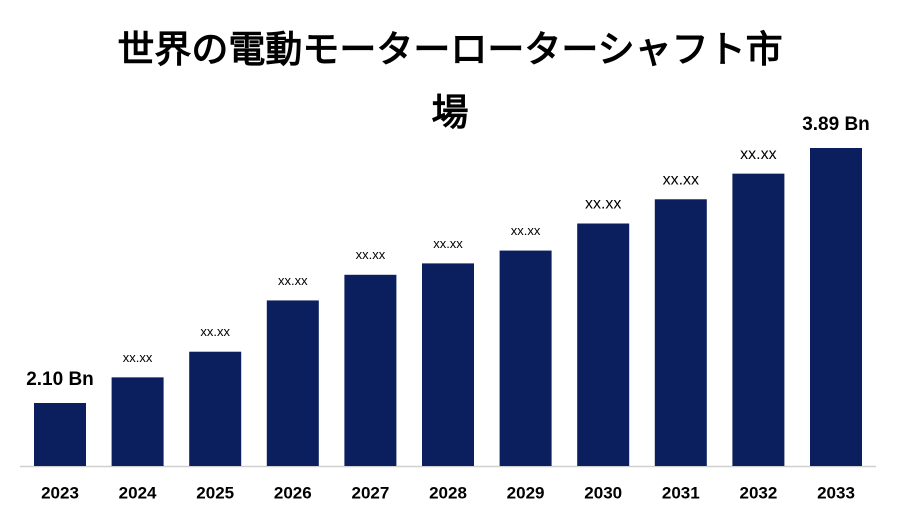 This screenshot has height=525, width=900. I want to click on x-tick-label: 2024, so click(138, 492).